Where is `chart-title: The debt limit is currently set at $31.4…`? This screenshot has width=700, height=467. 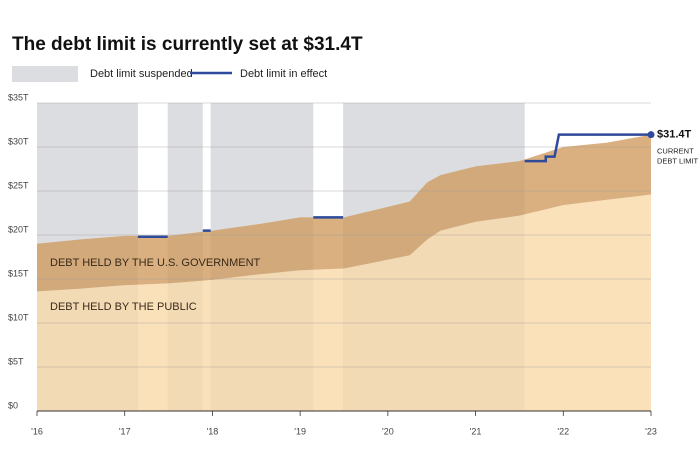 chart-title: The debt limit is currently set at $31.4… is located at coordinates (187, 44).